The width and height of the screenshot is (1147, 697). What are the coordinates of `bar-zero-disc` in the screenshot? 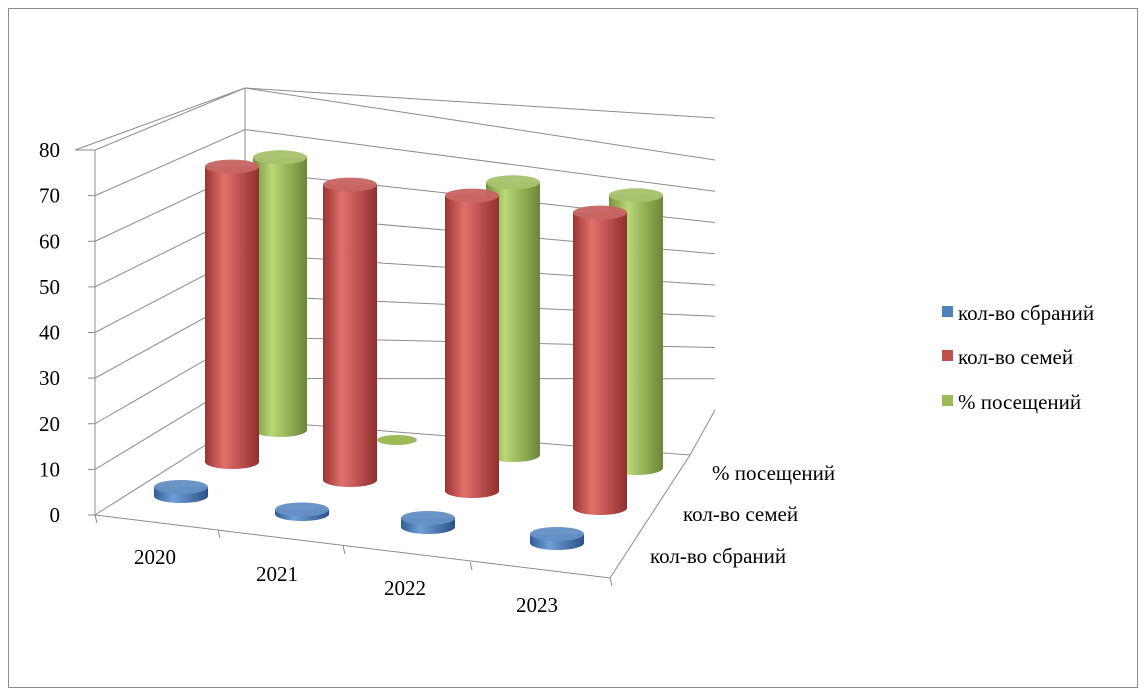 It's located at (397, 440).